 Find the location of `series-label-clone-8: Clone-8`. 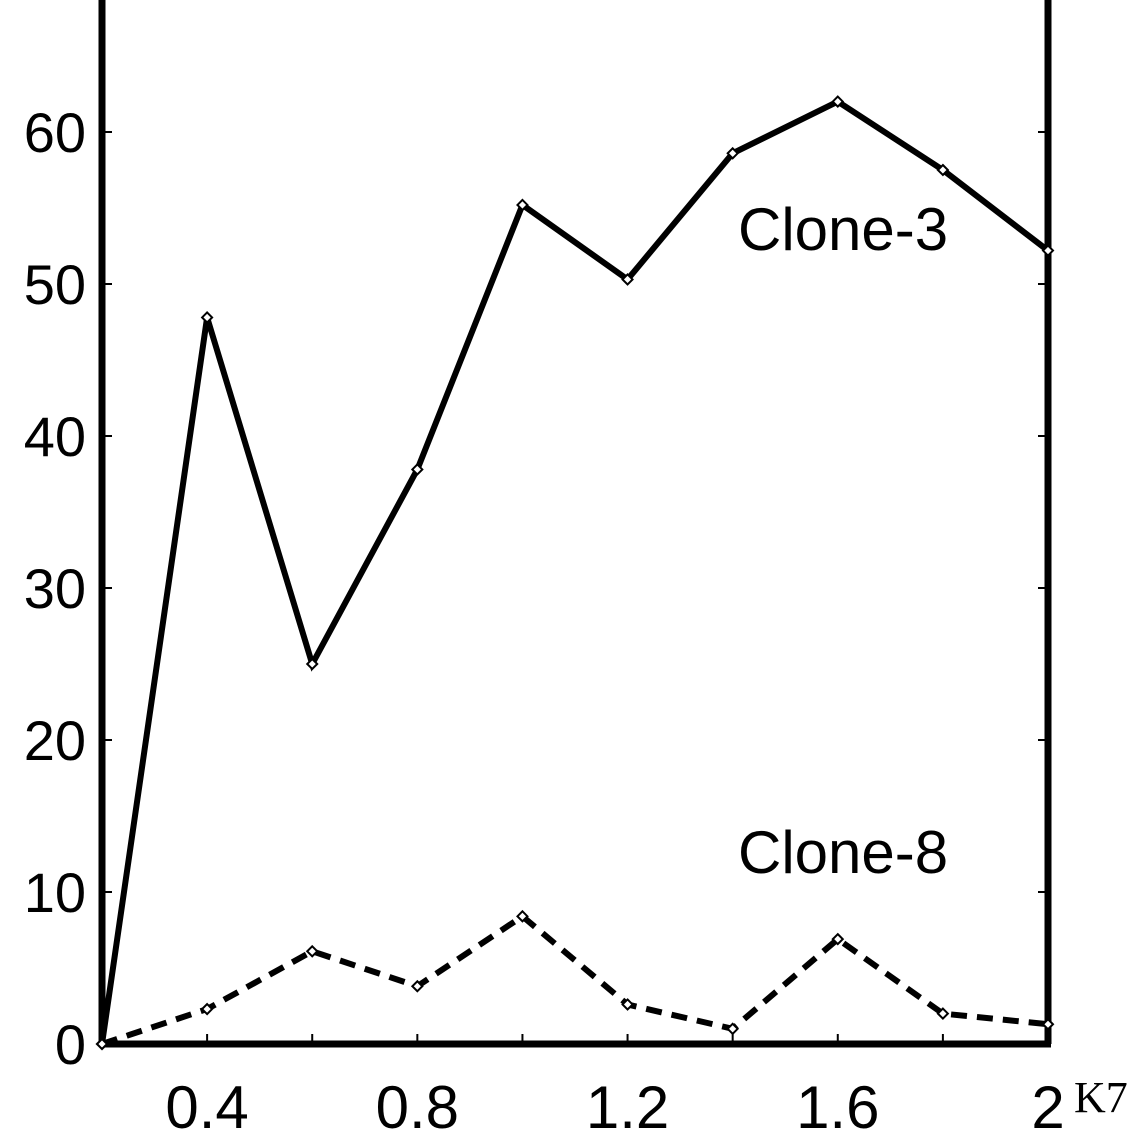

series-label-clone-8: Clone-8 is located at coordinates (843, 852).